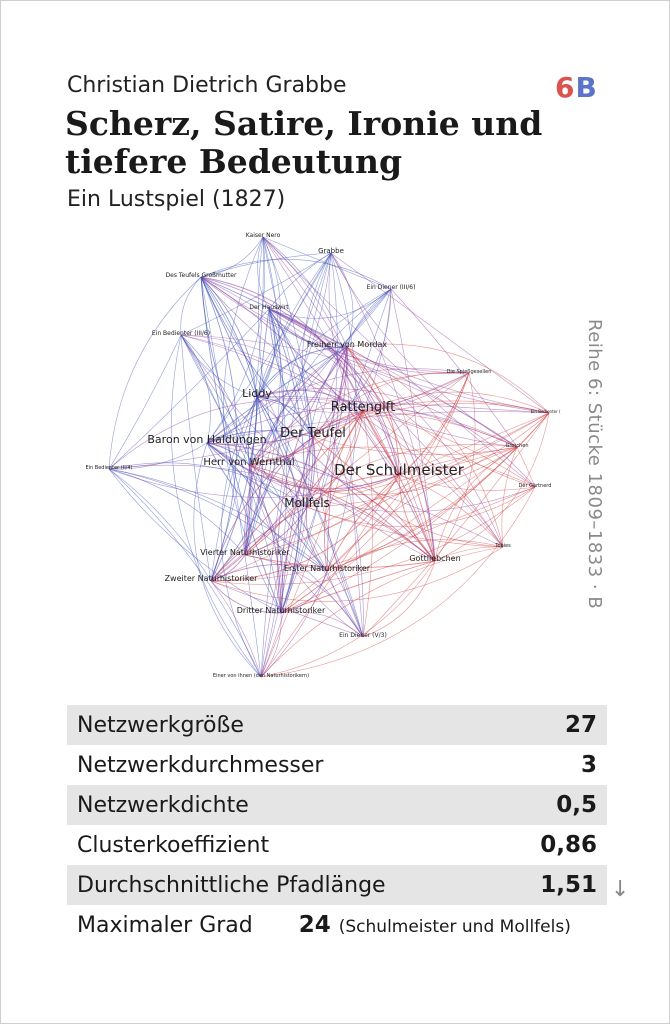 The height and width of the screenshot is (1024, 670). I want to click on stat-label: Clusterkoeffizient, so click(173, 845).